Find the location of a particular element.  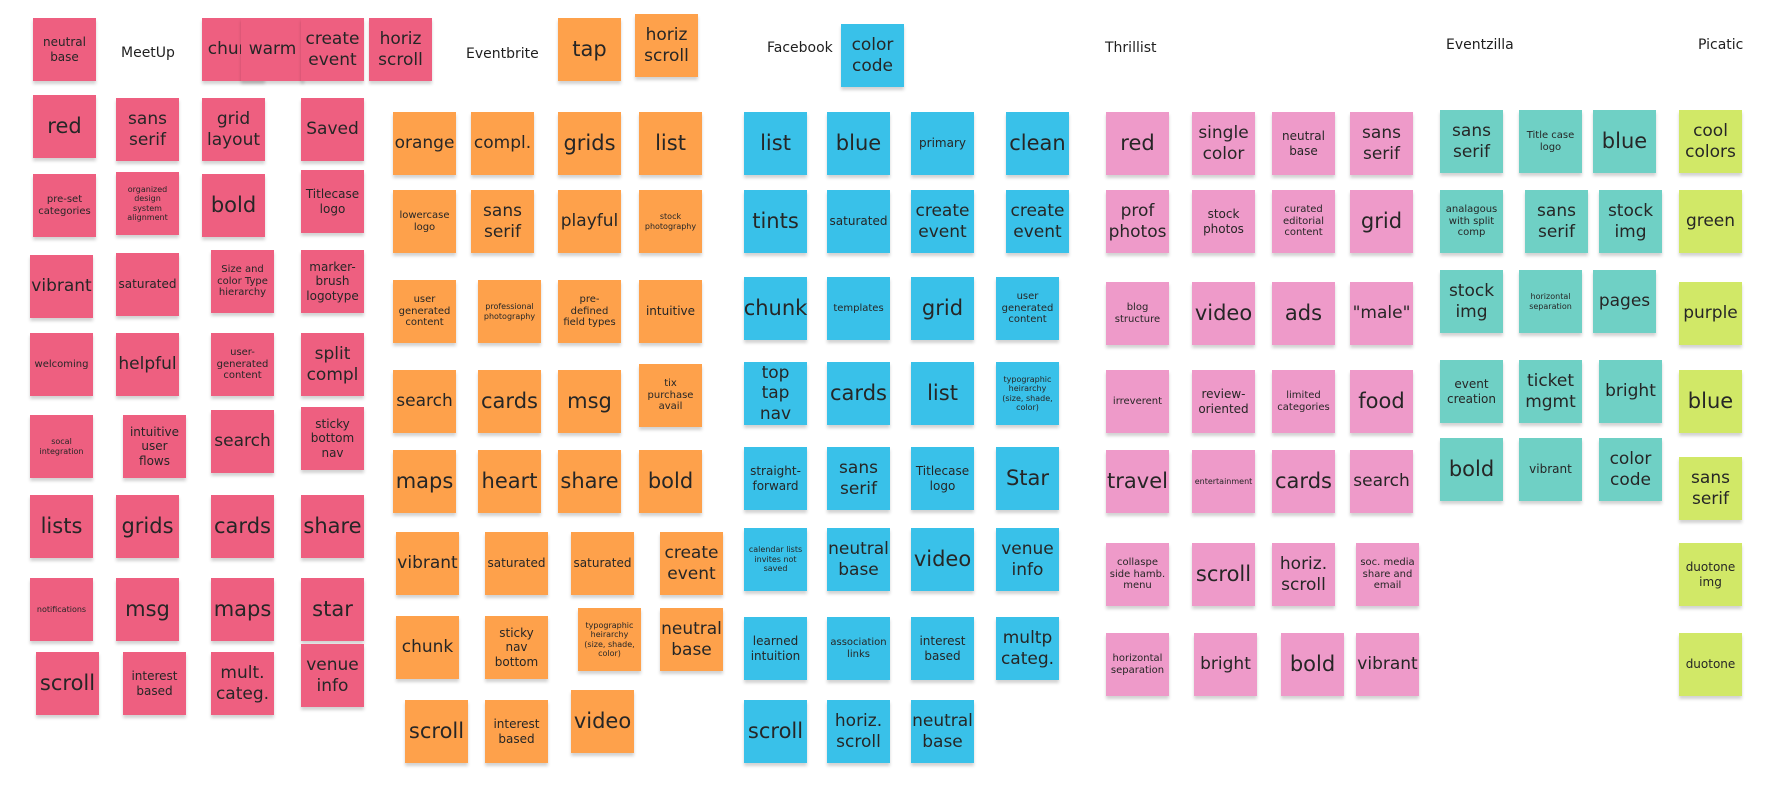

sticky-note: user-generated content is located at coordinates (242, 364).